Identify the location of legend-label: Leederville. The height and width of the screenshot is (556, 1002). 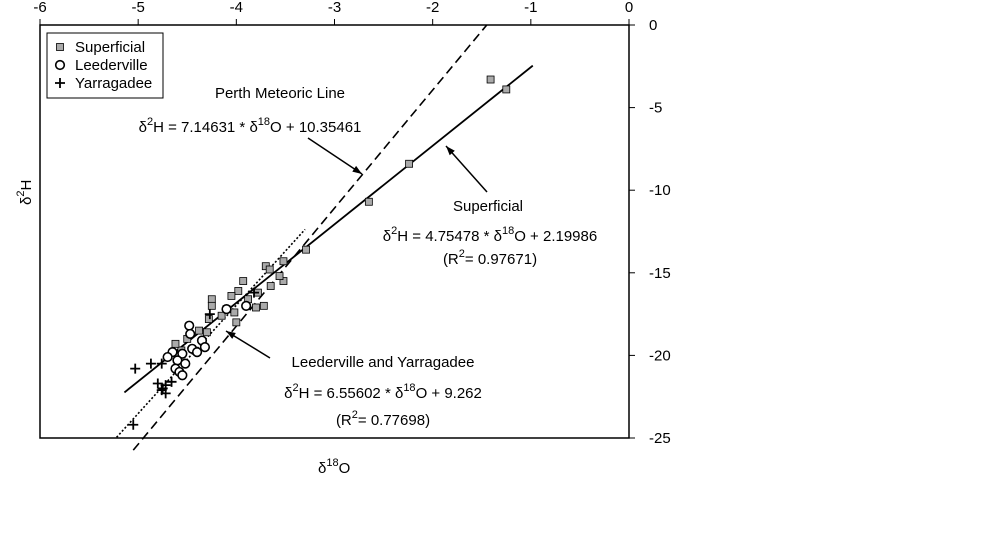
(111, 65).